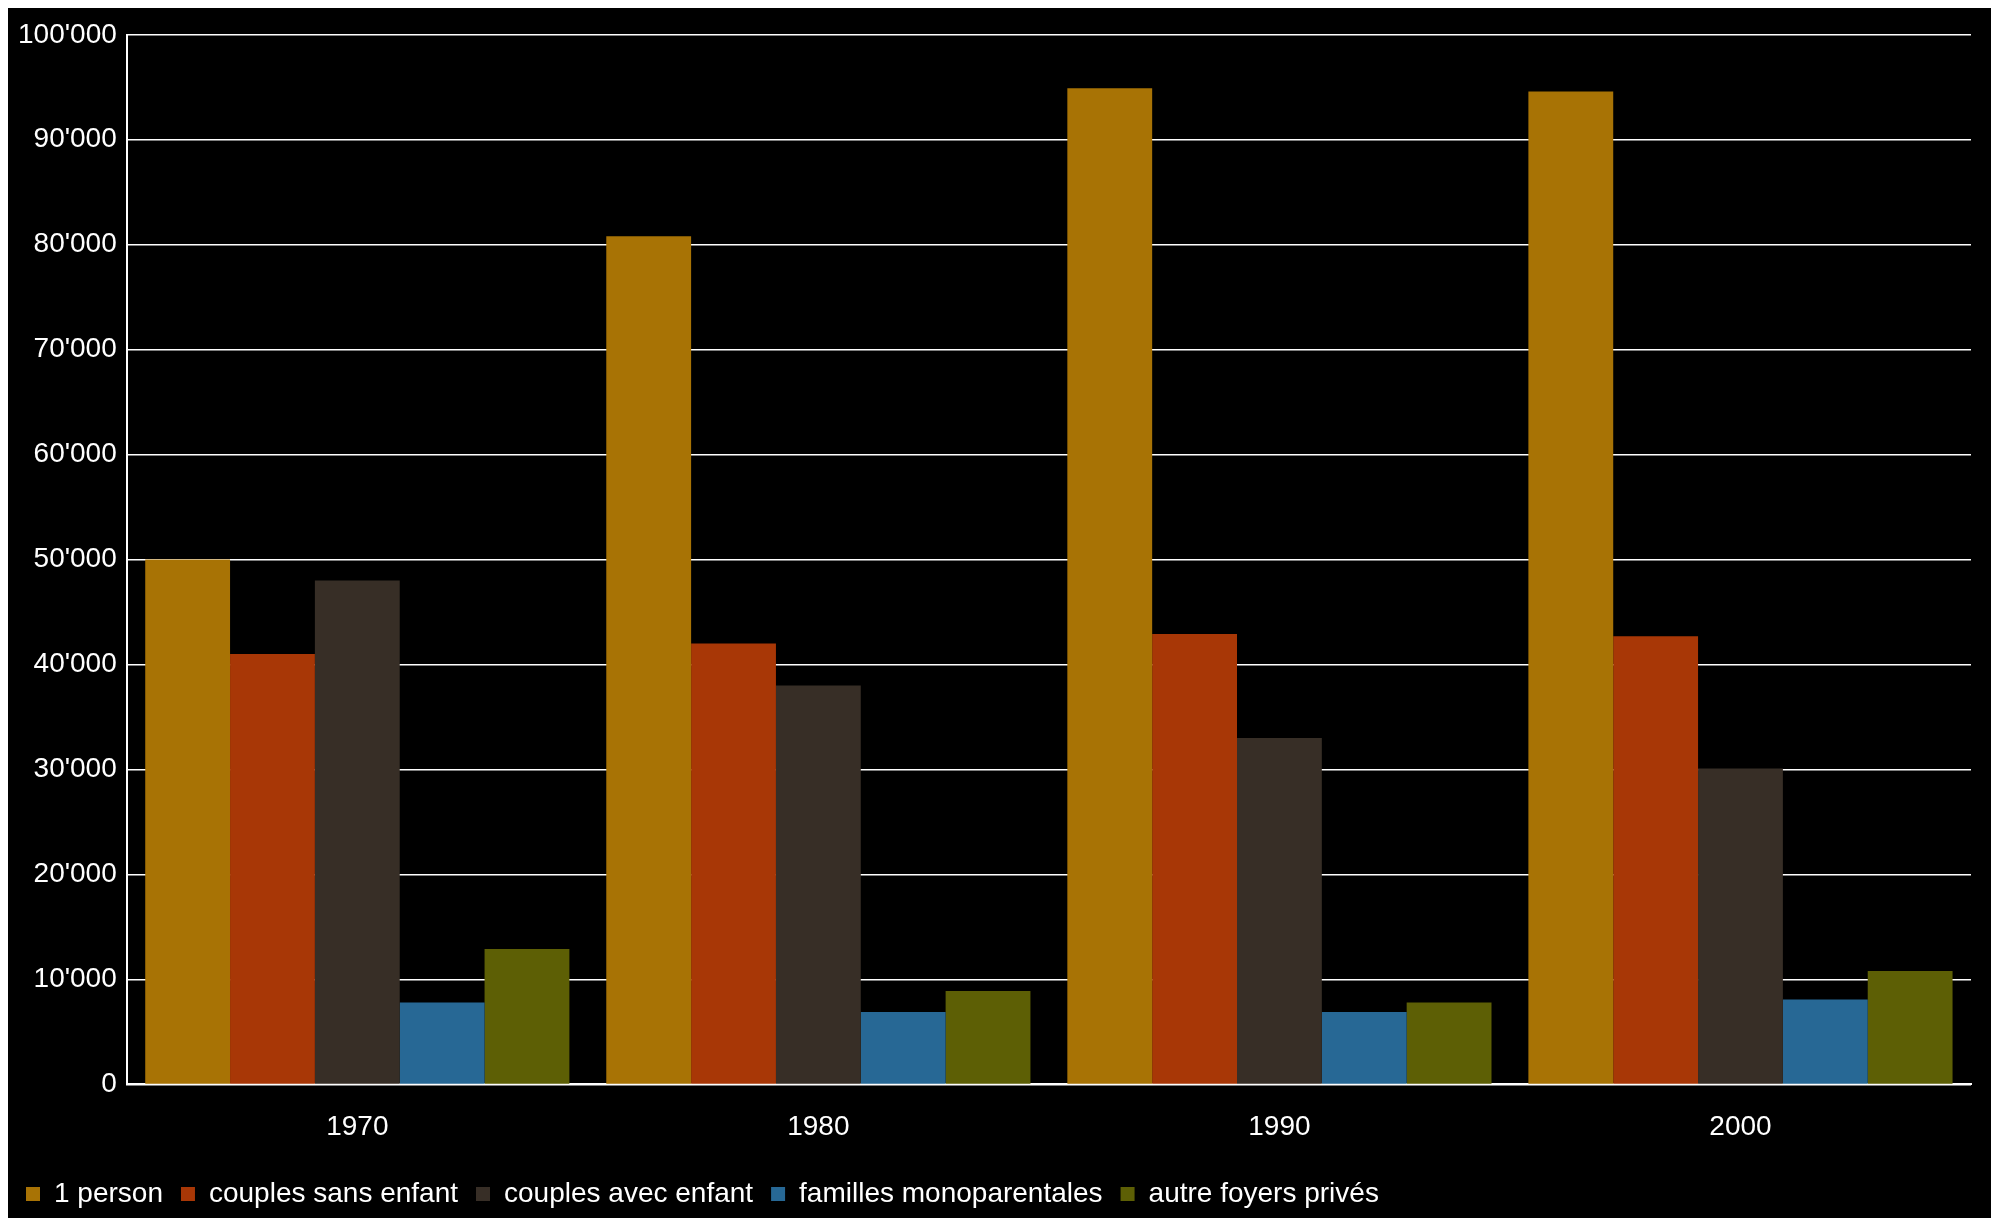 This screenshot has height=1226, width=1999. What do you see at coordinates (75, 768) in the screenshot?
I see `y-tick-label: 30'000` at bounding box center [75, 768].